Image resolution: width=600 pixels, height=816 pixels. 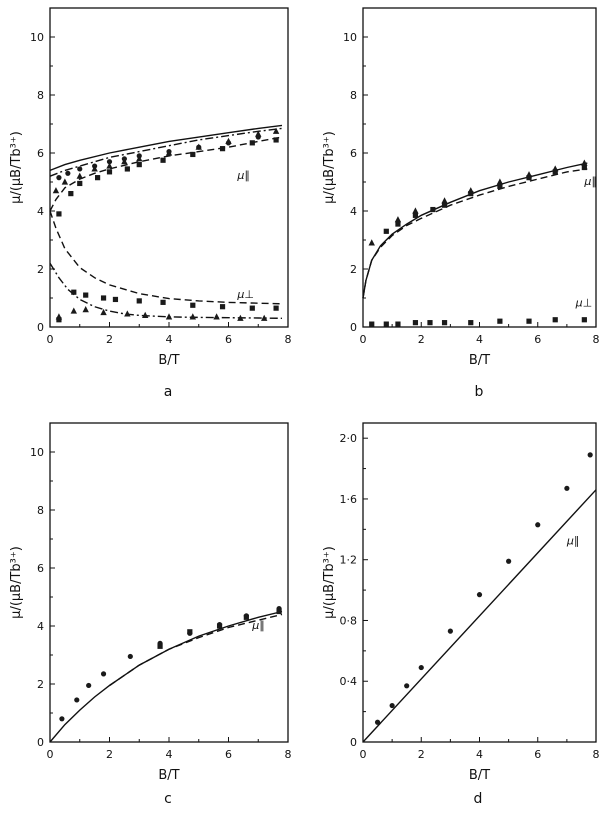 I want to click on y-tick-label: 10, so click(x=37, y=452).